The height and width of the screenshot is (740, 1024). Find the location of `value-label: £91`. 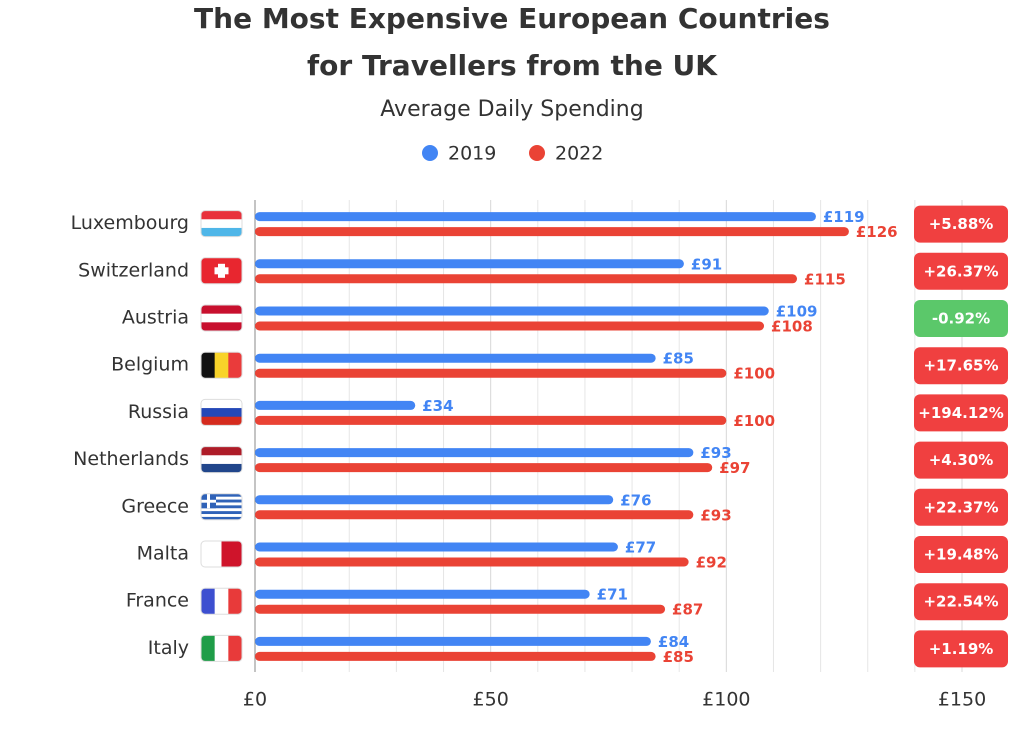

value-label: £91 is located at coordinates (706, 264).